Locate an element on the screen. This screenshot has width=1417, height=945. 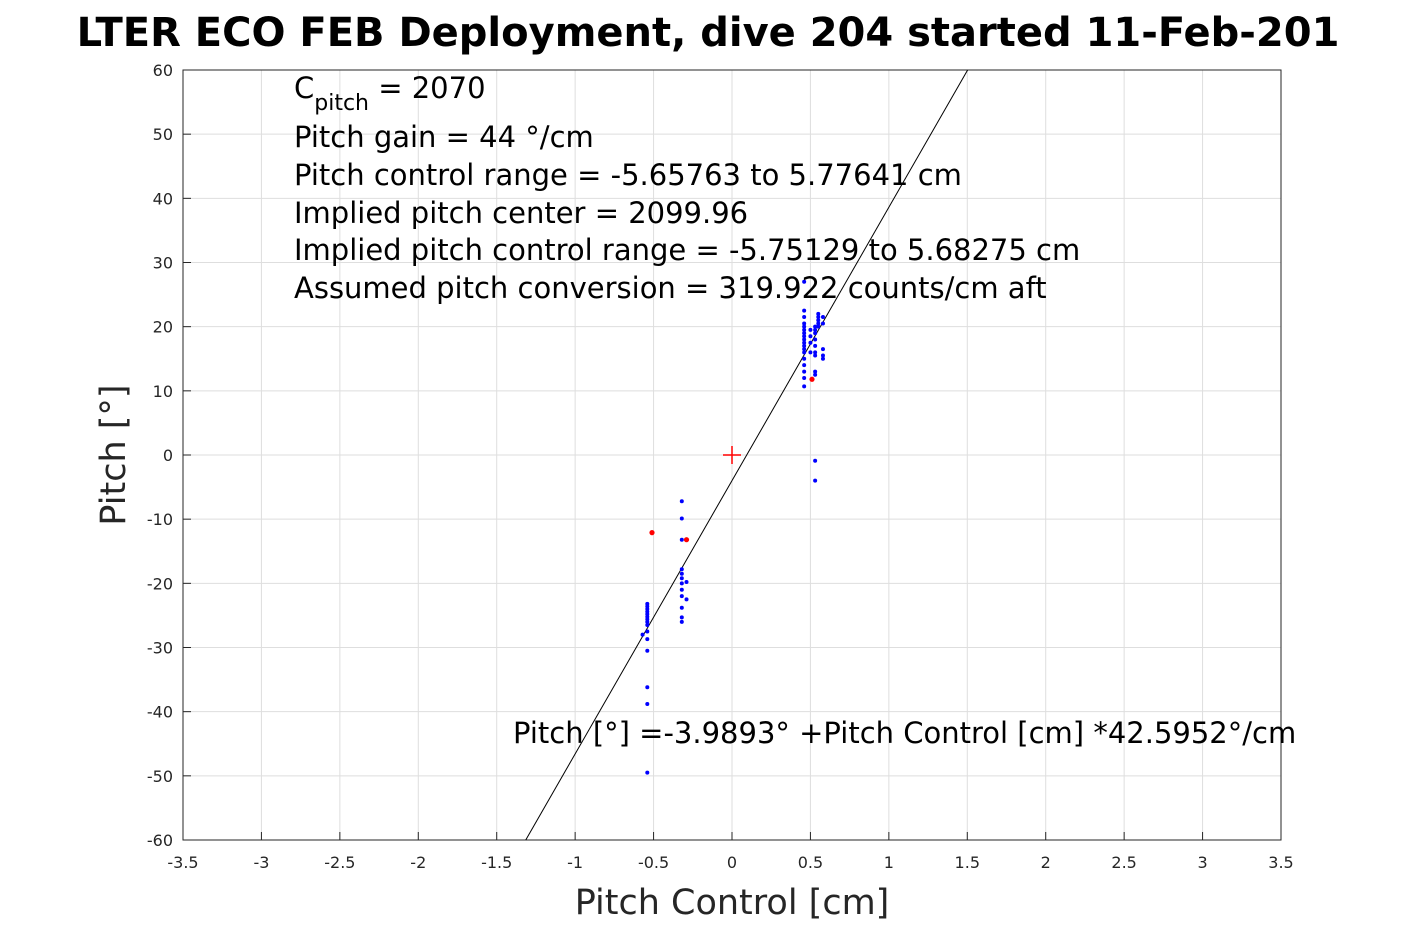
y-tick-label: 40 is located at coordinates (163, 198).